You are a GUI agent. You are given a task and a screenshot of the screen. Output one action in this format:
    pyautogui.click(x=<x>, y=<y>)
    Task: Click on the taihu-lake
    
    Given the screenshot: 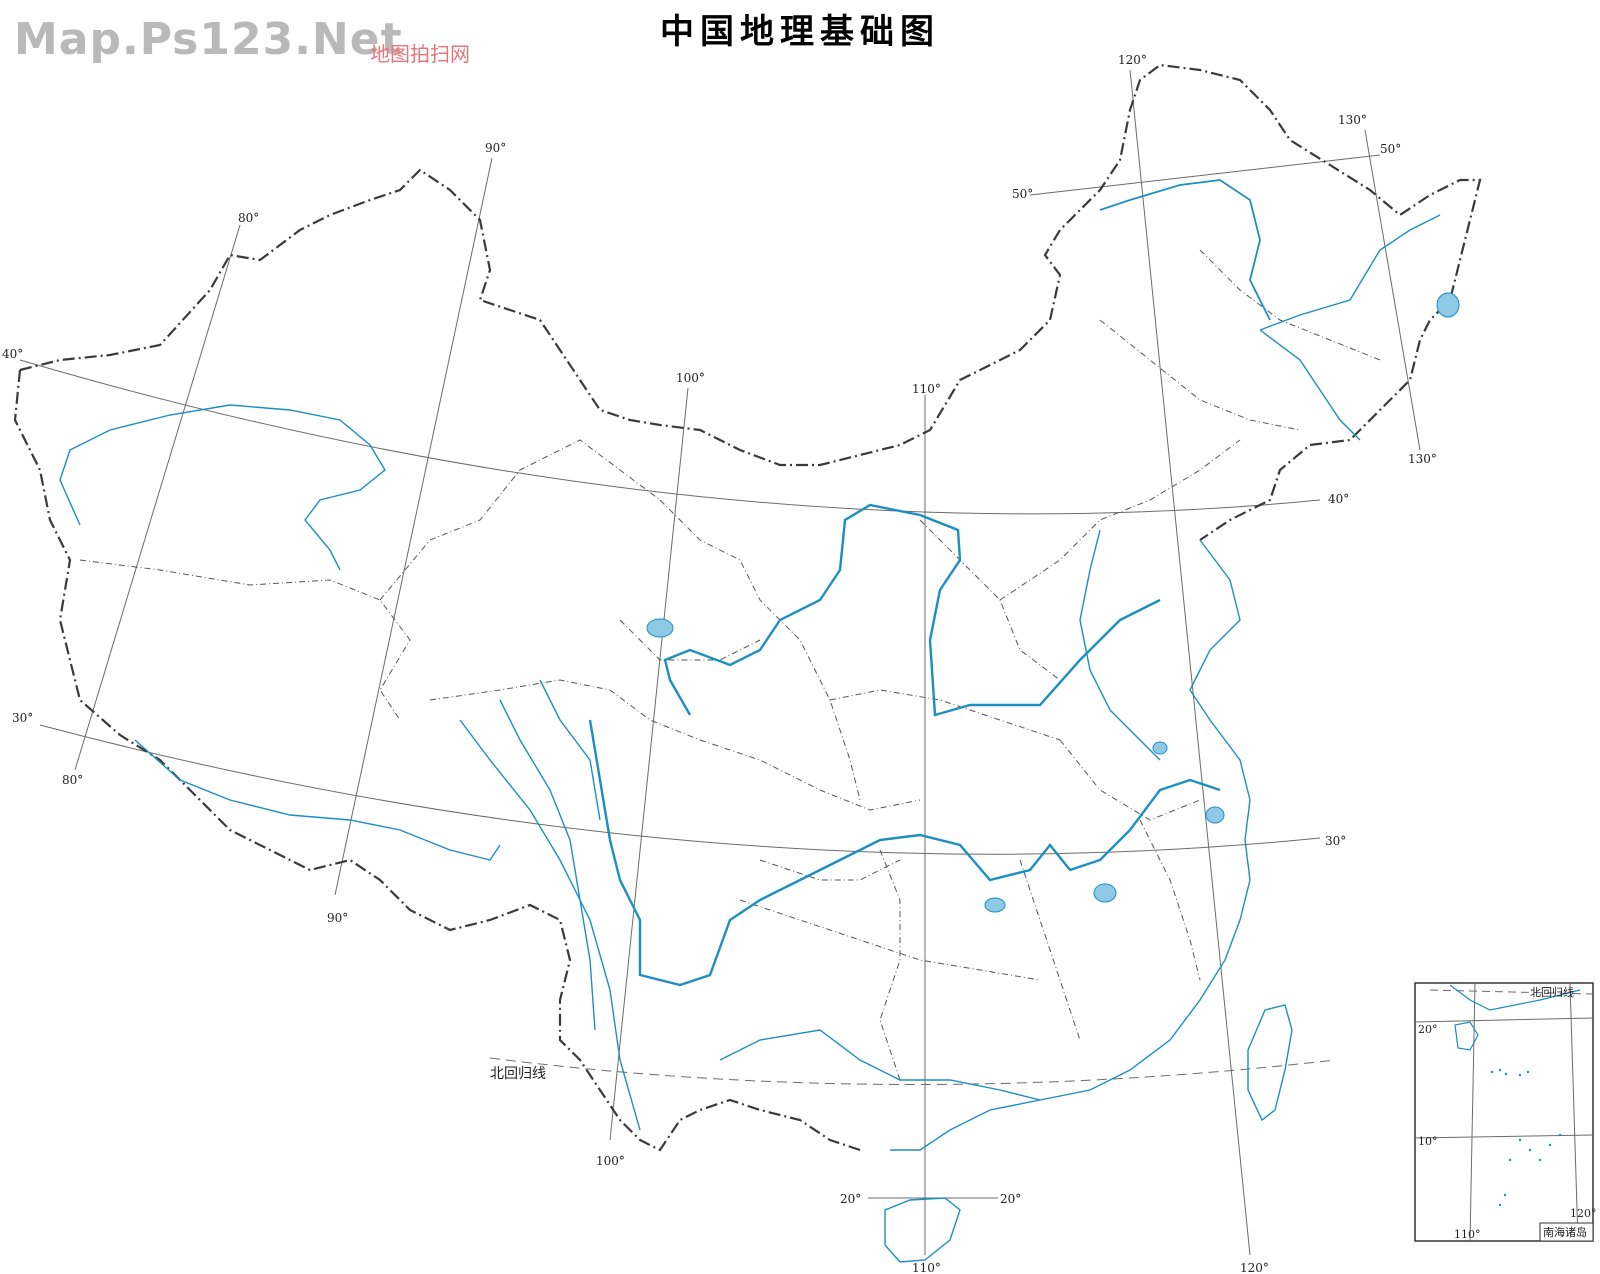 What is the action you would take?
    pyautogui.click(x=1215, y=815)
    